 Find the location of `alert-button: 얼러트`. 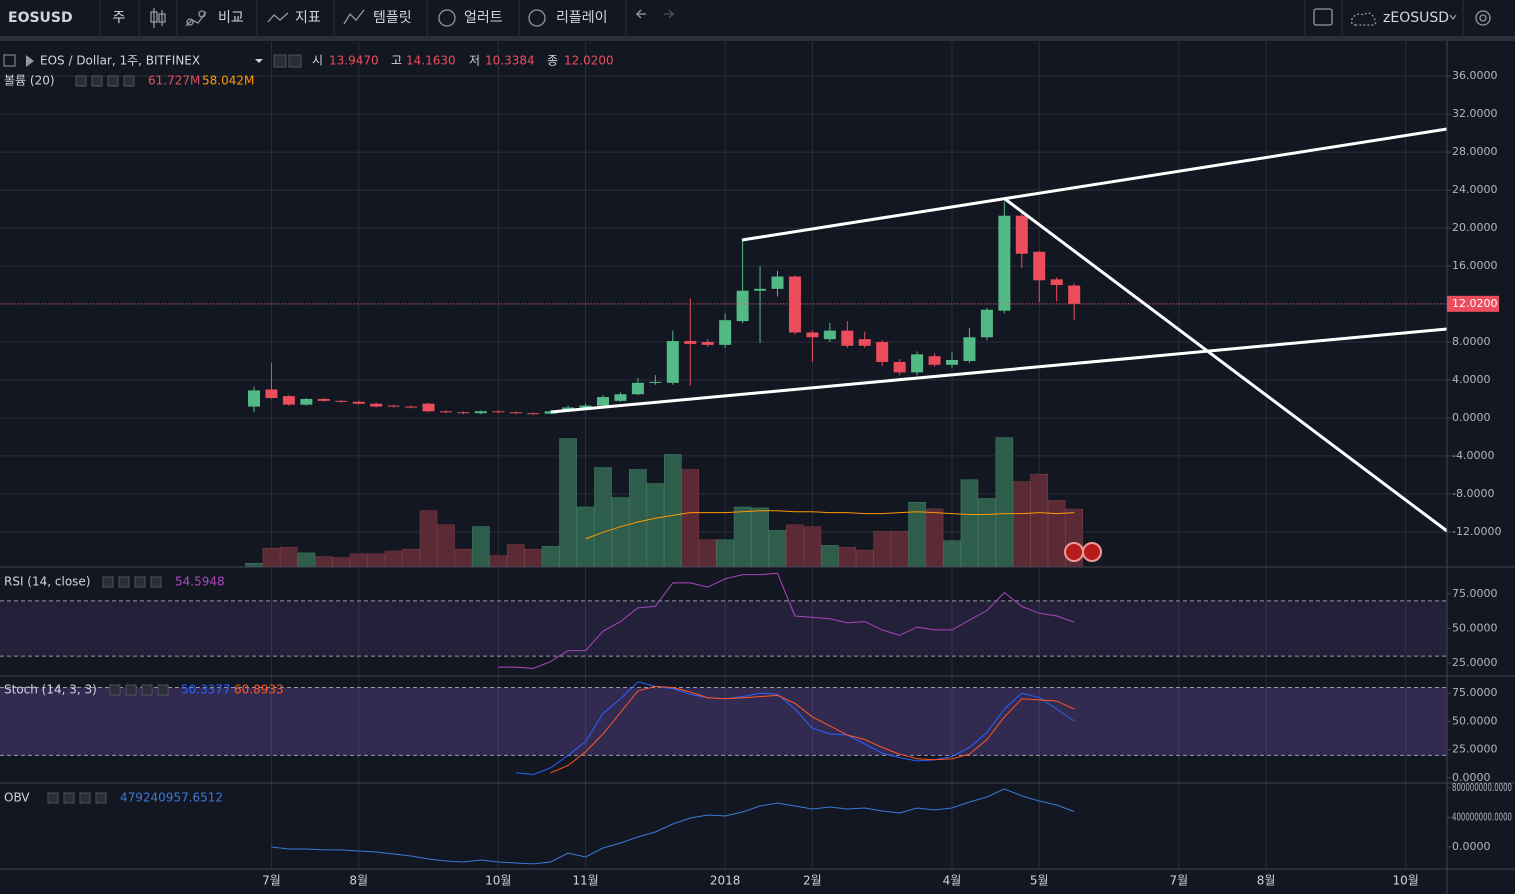

alert-button: 얼러트 is located at coordinates (483, 18).